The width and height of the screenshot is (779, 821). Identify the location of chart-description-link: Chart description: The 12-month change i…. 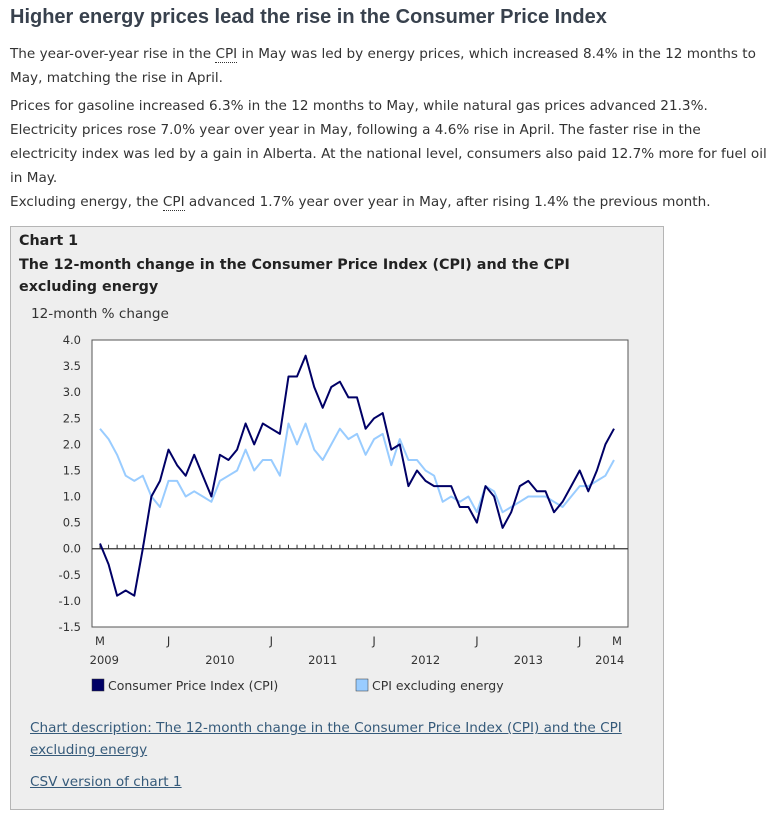
(326, 739).